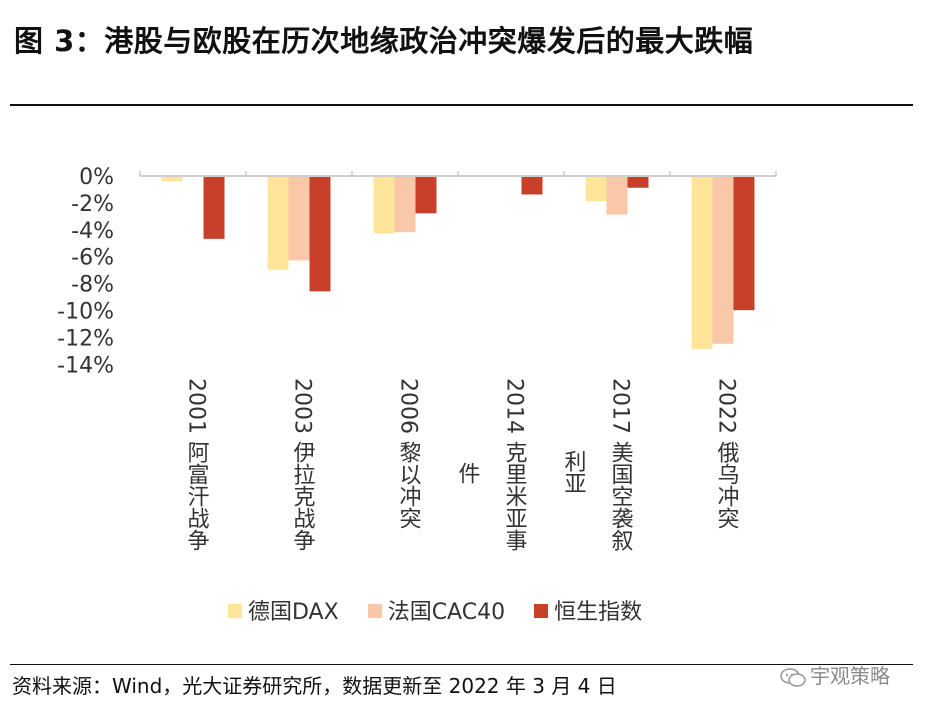 The width and height of the screenshot is (937, 713). I want to click on watermark-text: 宇观策略, so click(850, 676).